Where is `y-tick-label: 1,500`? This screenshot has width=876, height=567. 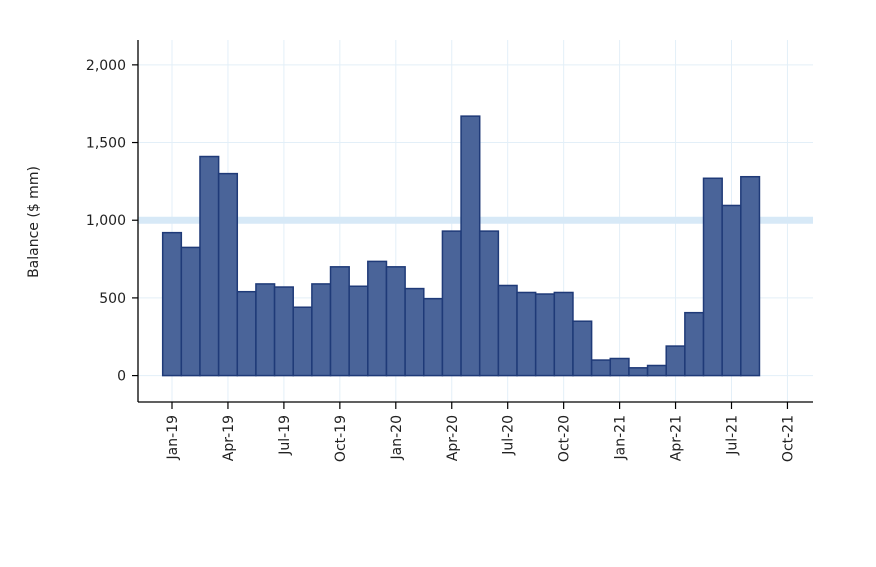
y-tick-label: 1,500 is located at coordinates (106, 144).